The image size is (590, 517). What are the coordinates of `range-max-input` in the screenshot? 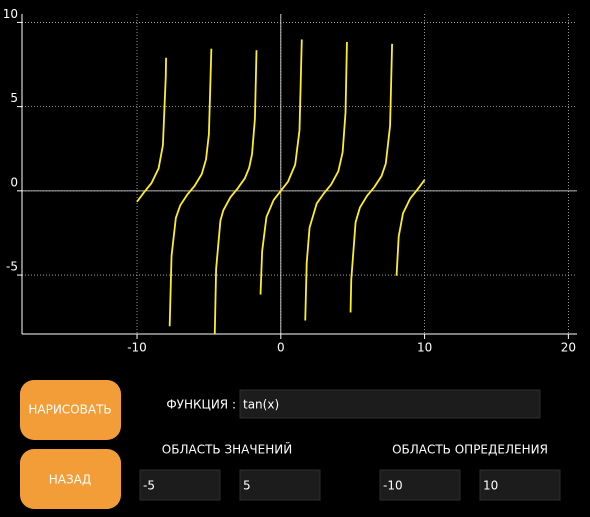 It's located at (280, 485).